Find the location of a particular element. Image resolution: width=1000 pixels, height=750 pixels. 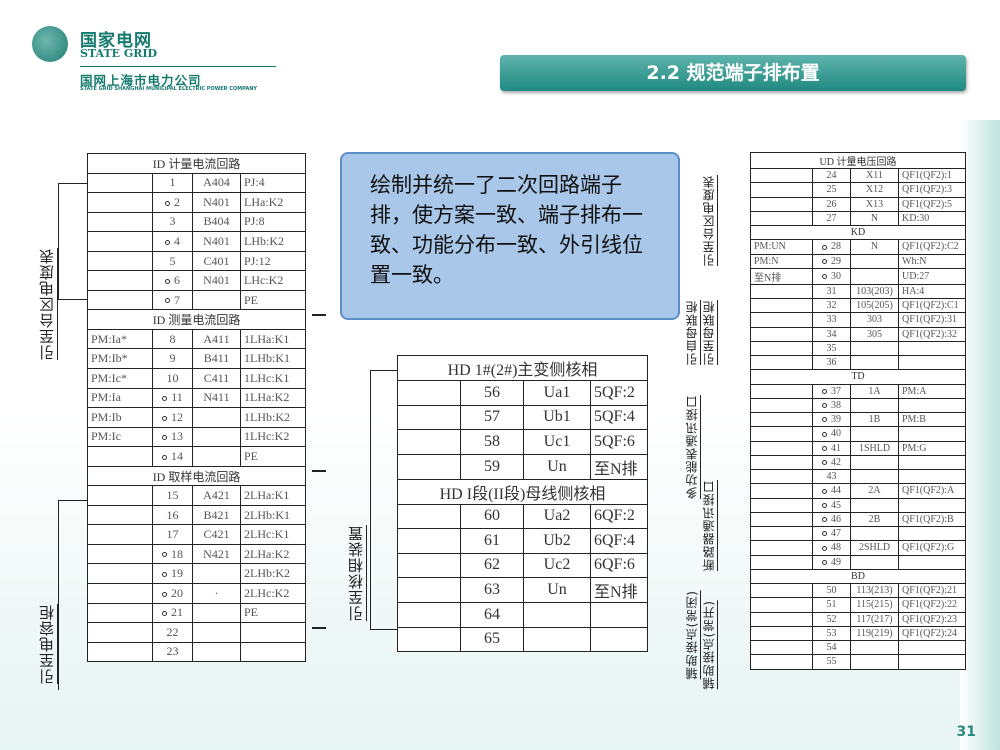

destination-cell: 1LHb:K2 is located at coordinates (273, 417).